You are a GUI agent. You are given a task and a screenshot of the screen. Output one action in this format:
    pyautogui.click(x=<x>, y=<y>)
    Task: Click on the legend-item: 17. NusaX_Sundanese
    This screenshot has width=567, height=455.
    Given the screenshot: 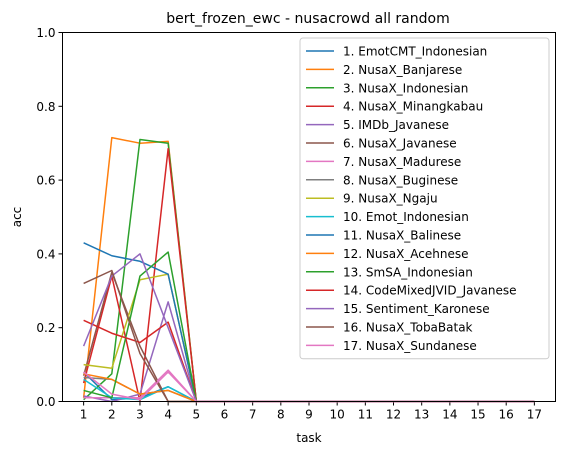 What is the action you would take?
    pyautogui.click(x=391, y=346)
    